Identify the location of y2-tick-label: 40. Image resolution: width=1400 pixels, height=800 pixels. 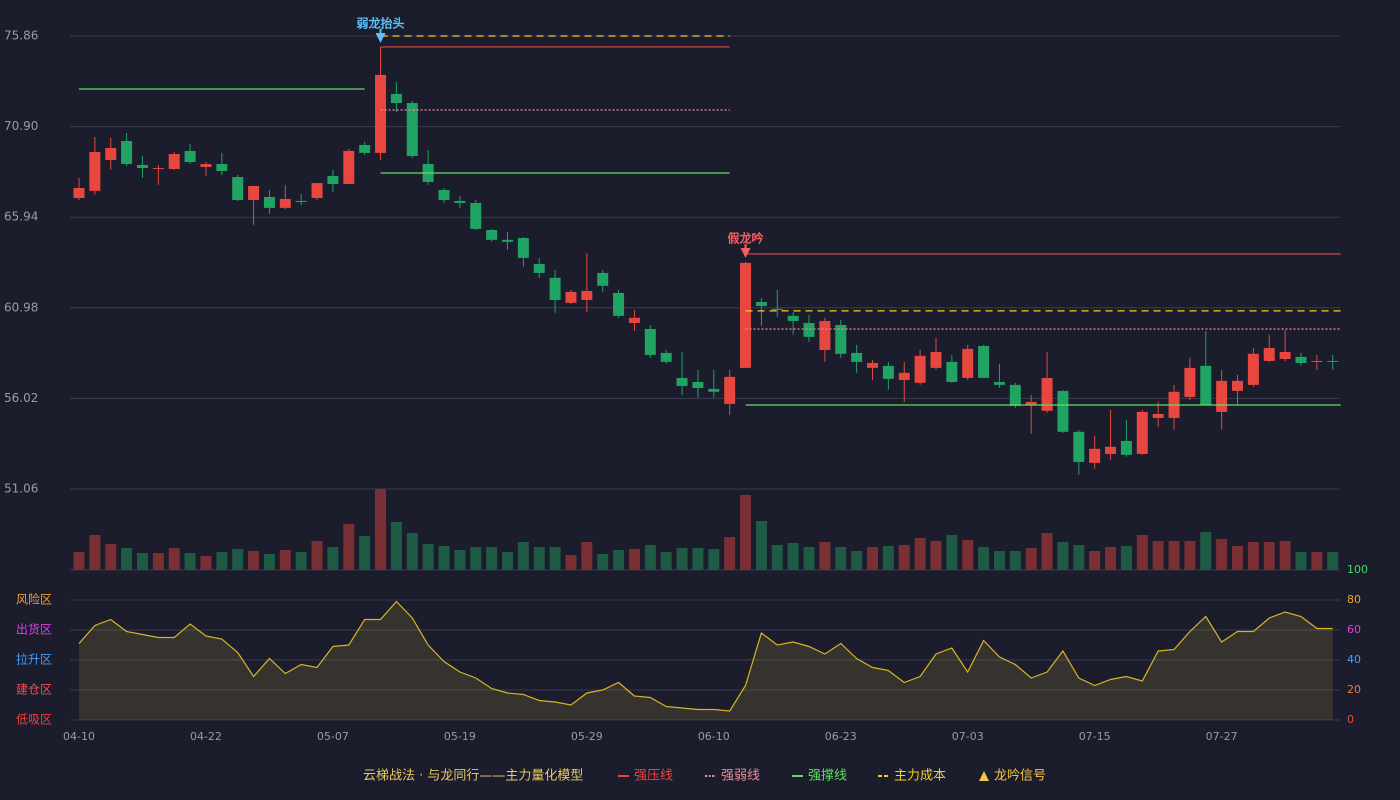
(1354, 659).